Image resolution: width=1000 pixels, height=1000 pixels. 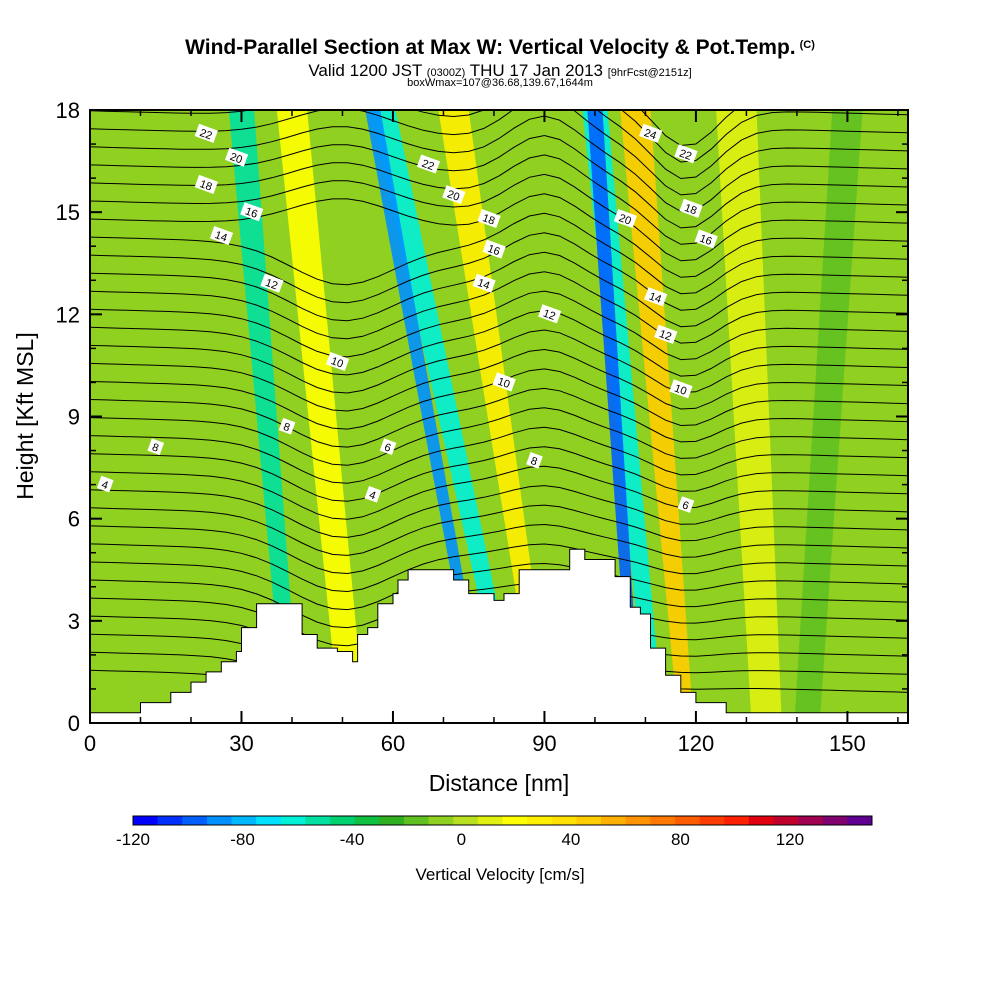 What do you see at coordinates (74, 723) in the screenshot?
I see `y-tick-label: 0` at bounding box center [74, 723].